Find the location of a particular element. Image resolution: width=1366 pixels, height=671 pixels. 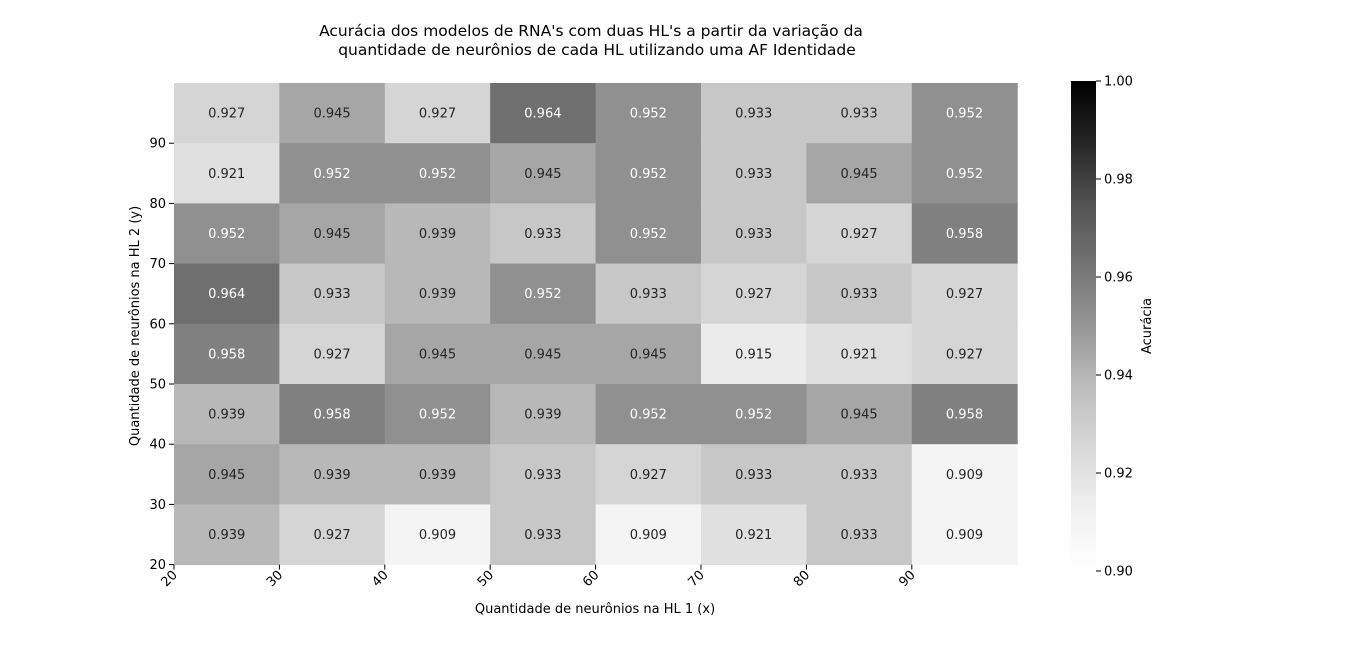

colorbar-tick-label: 0.96 is located at coordinates (1118, 278).